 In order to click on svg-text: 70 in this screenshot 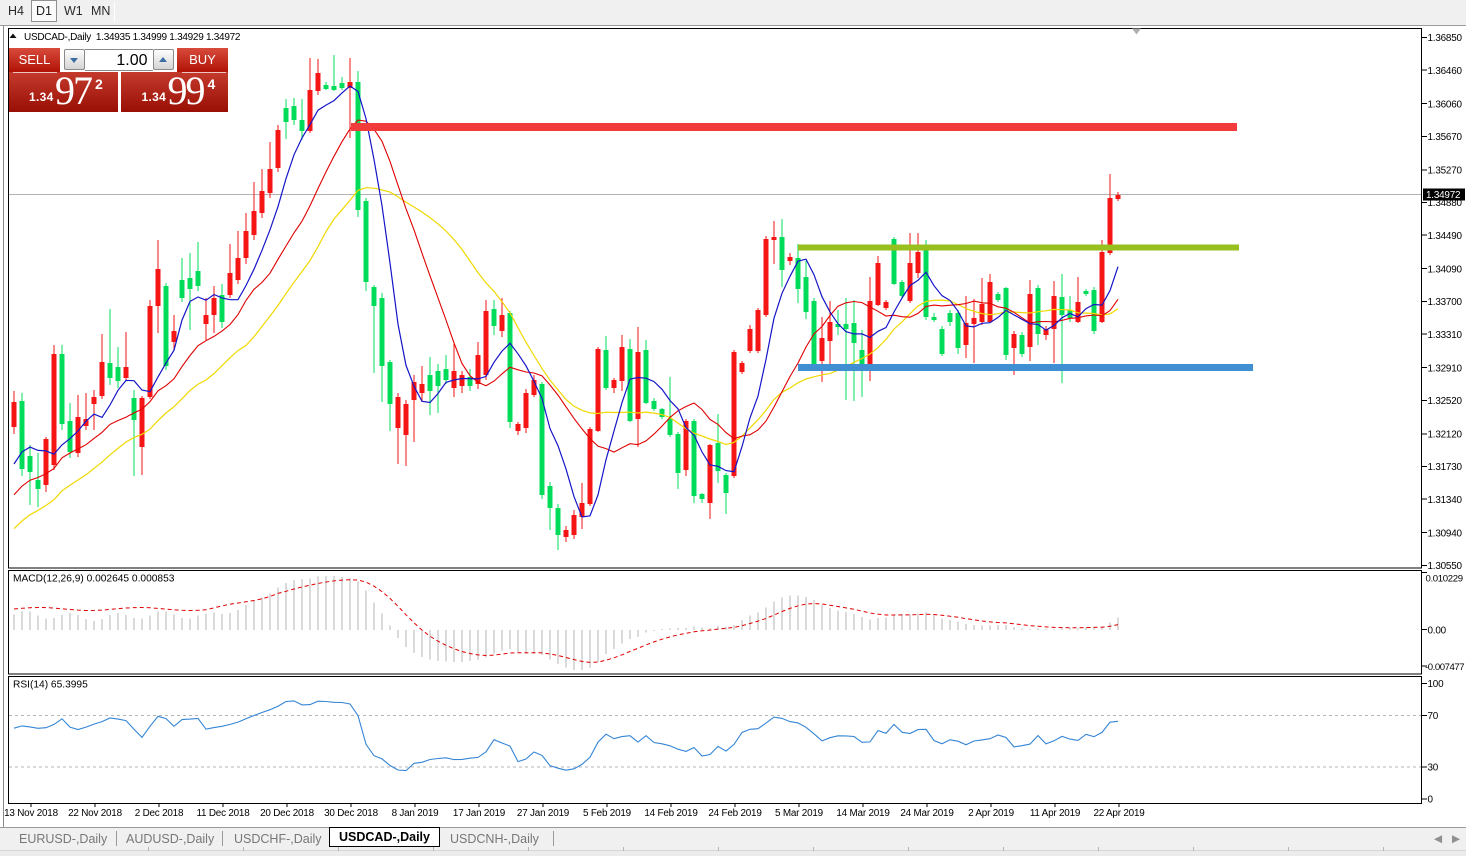, I will do `click(1433, 716)`.